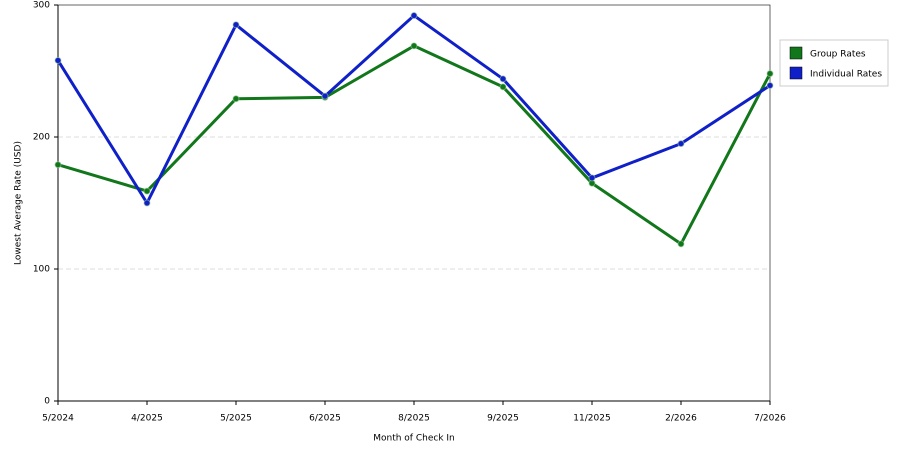  Describe the element at coordinates (846, 75) in the screenshot. I see `legend-label: Individual Rates` at that location.